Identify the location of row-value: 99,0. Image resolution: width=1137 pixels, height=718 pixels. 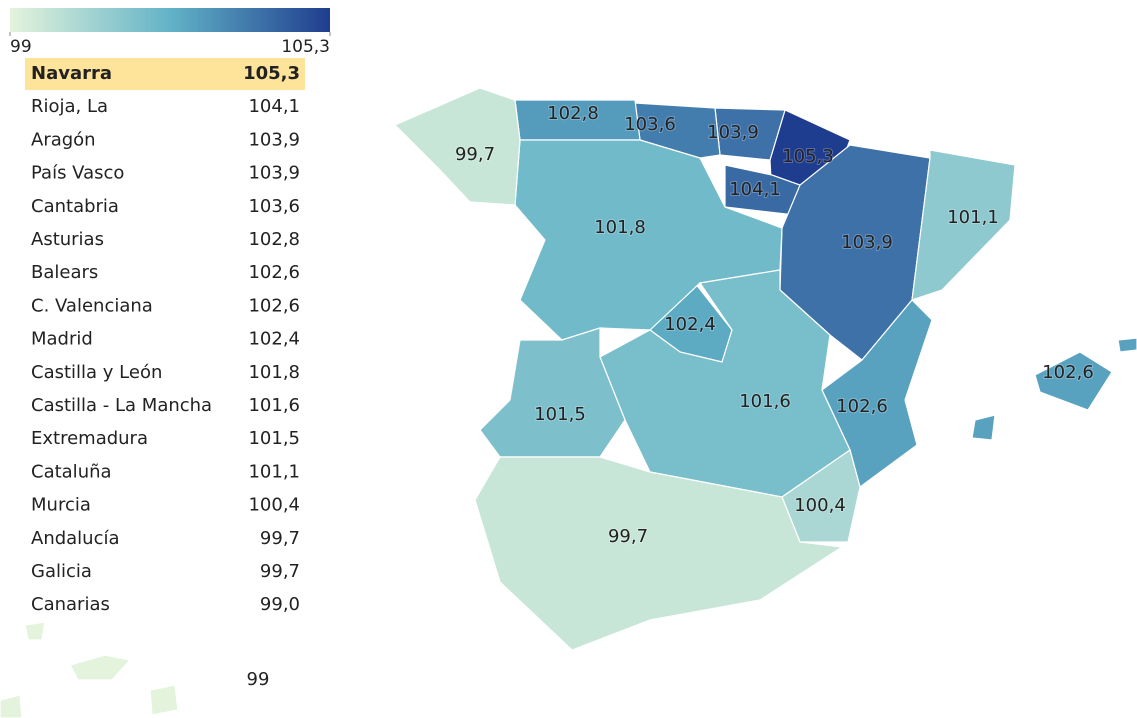
(280, 604).